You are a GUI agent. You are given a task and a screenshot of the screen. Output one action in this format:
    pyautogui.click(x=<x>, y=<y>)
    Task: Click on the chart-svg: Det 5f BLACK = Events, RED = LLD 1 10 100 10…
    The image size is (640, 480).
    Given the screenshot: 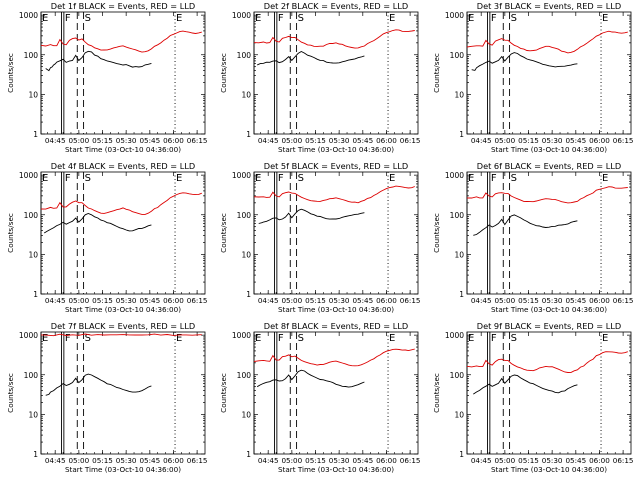 What is the action you would take?
    pyautogui.click(x=320, y=237)
    